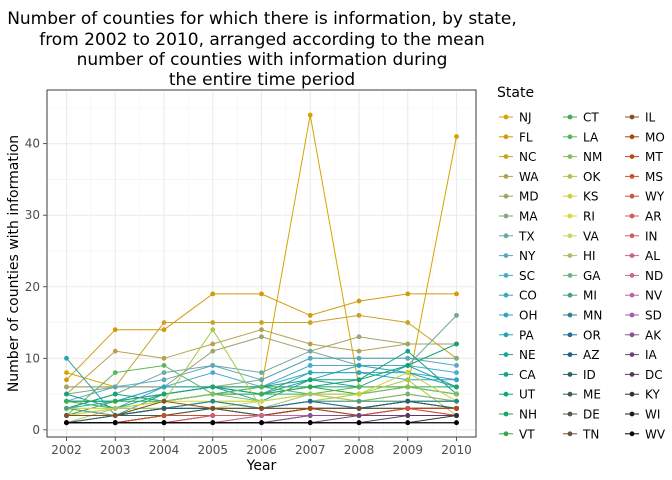  What do you see at coordinates (14, 263) in the screenshot?
I see `y-axis-title: Number of counties with information` at bounding box center [14, 263].